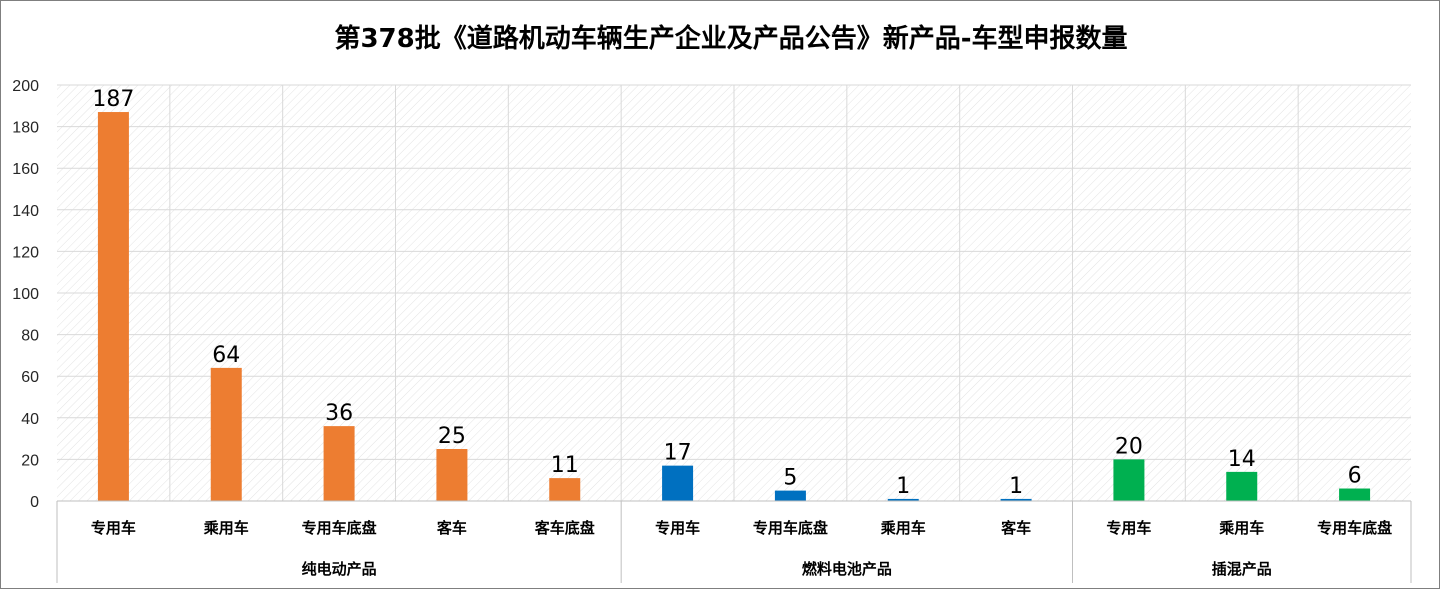 The image size is (1440, 589). I want to click on data-label: 36, so click(339, 413).